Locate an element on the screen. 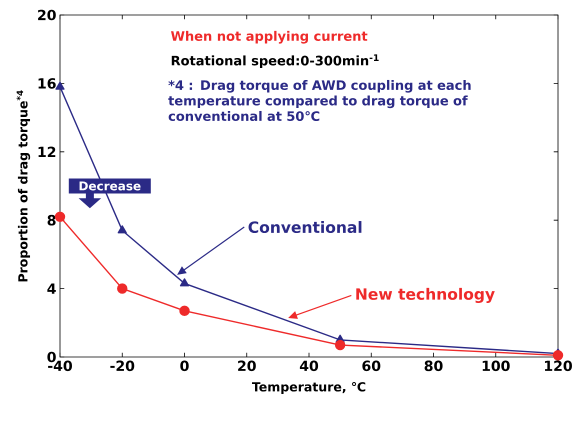  annotation: Decrease is located at coordinates (110, 186).